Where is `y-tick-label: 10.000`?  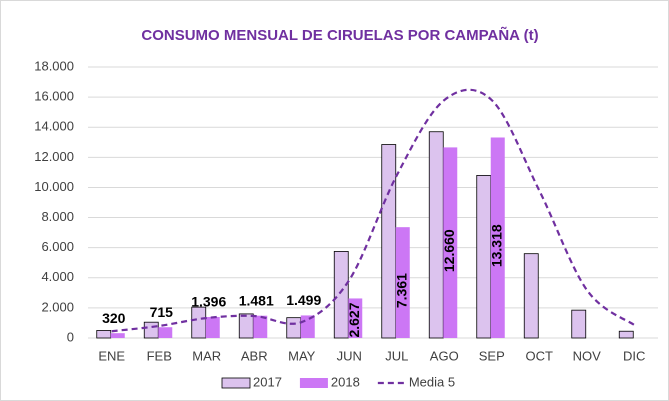 y-tick-label: 10.000 is located at coordinates (54, 186).